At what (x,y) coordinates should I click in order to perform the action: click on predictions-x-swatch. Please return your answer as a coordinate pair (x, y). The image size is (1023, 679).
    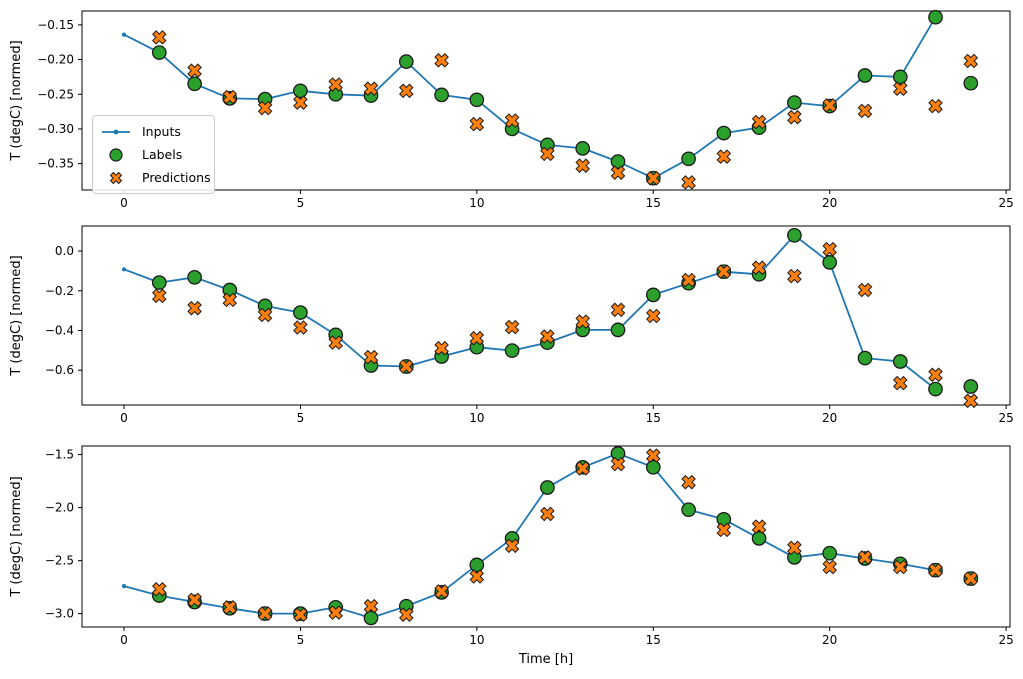
    Looking at the image, I should click on (116, 177).